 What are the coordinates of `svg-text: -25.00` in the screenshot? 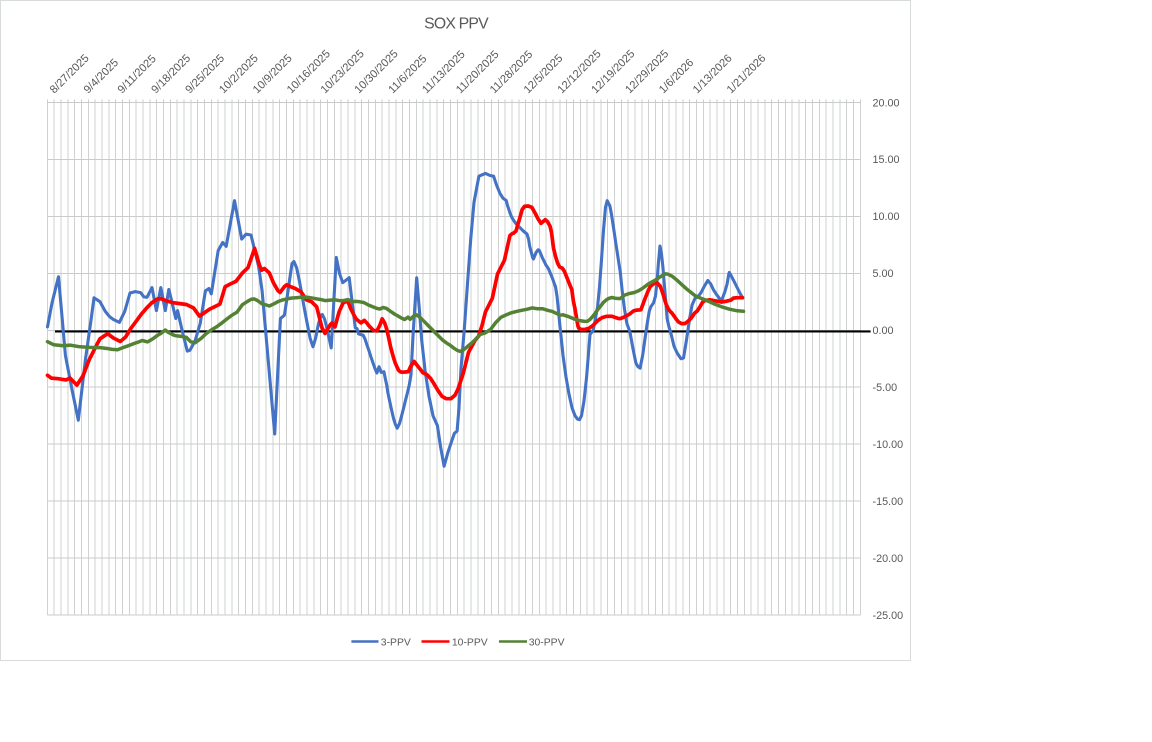 It's located at (888, 616).